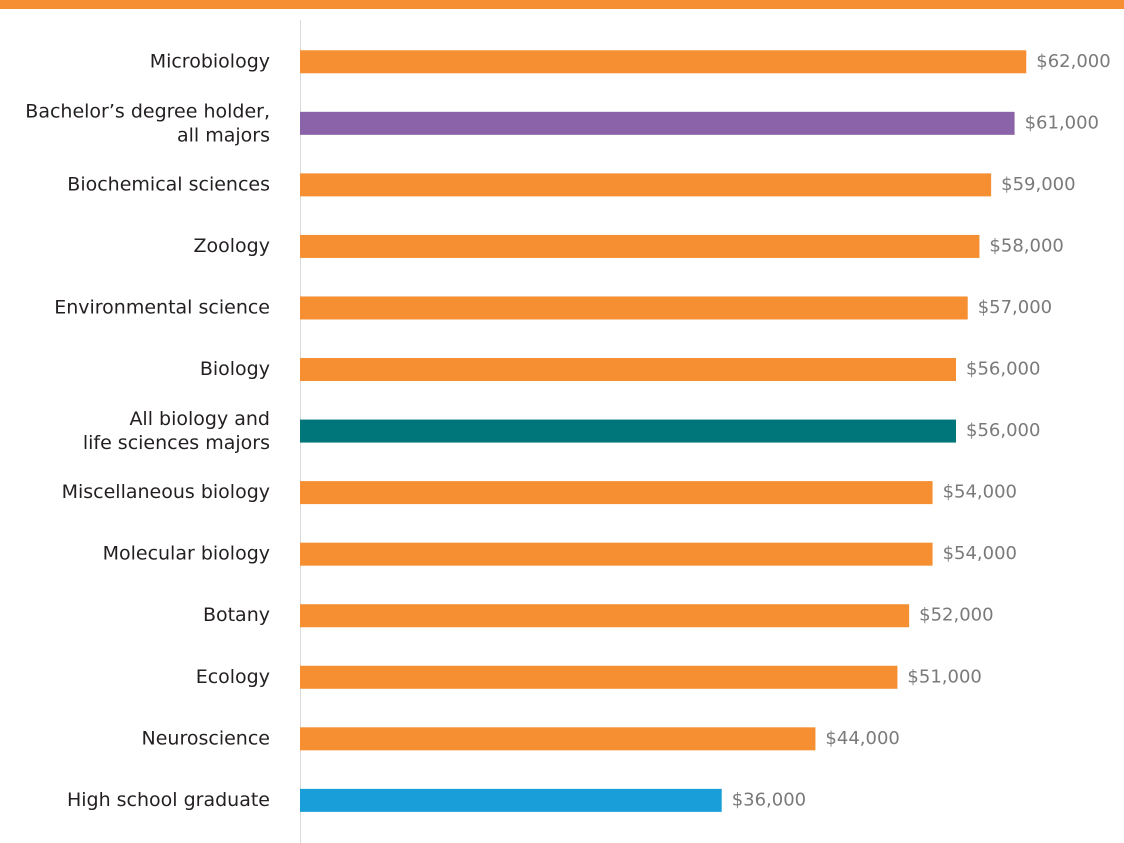 The width and height of the screenshot is (1124, 843). I want to click on category-label: Molecular biology, so click(186, 554).